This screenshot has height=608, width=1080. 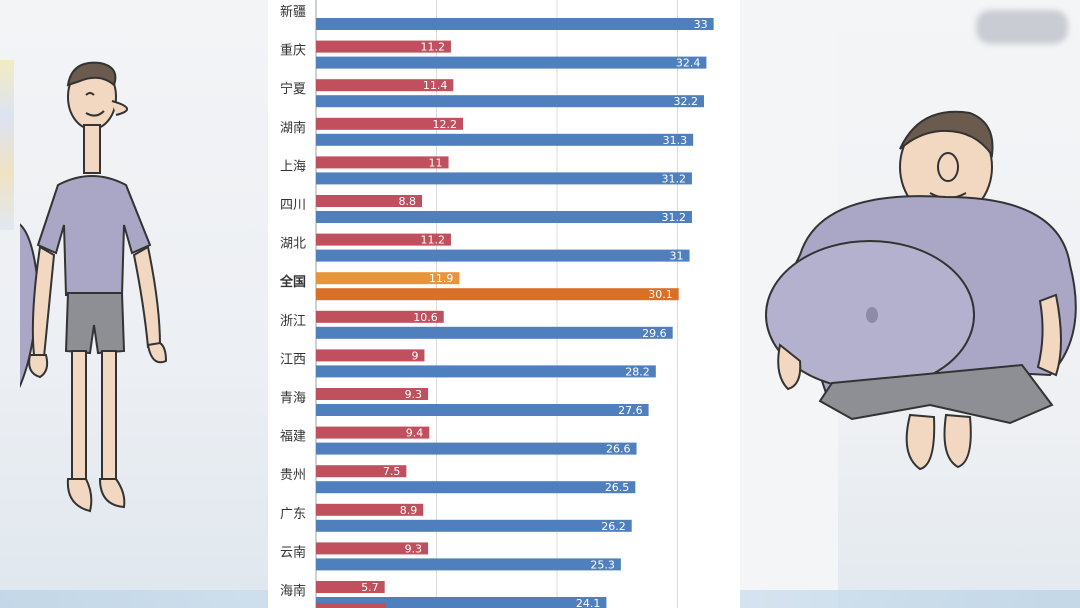 What do you see at coordinates (7, 145) in the screenshot?
I see `background-sidebar-blur` at bounding box center [7, 145].